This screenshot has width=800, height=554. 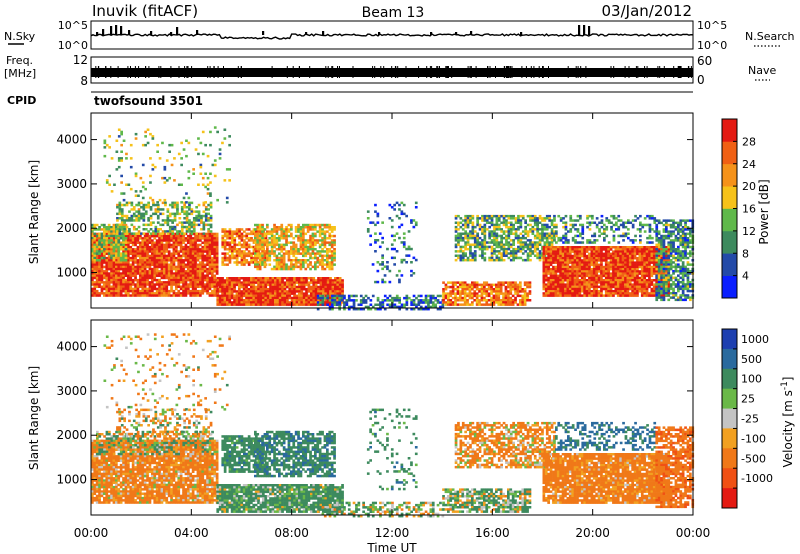 What do you see at coordinates (712, 25) in the screenshot?
I see `sky-right-tick-top: 10^5` at bounding box center [712, 25].